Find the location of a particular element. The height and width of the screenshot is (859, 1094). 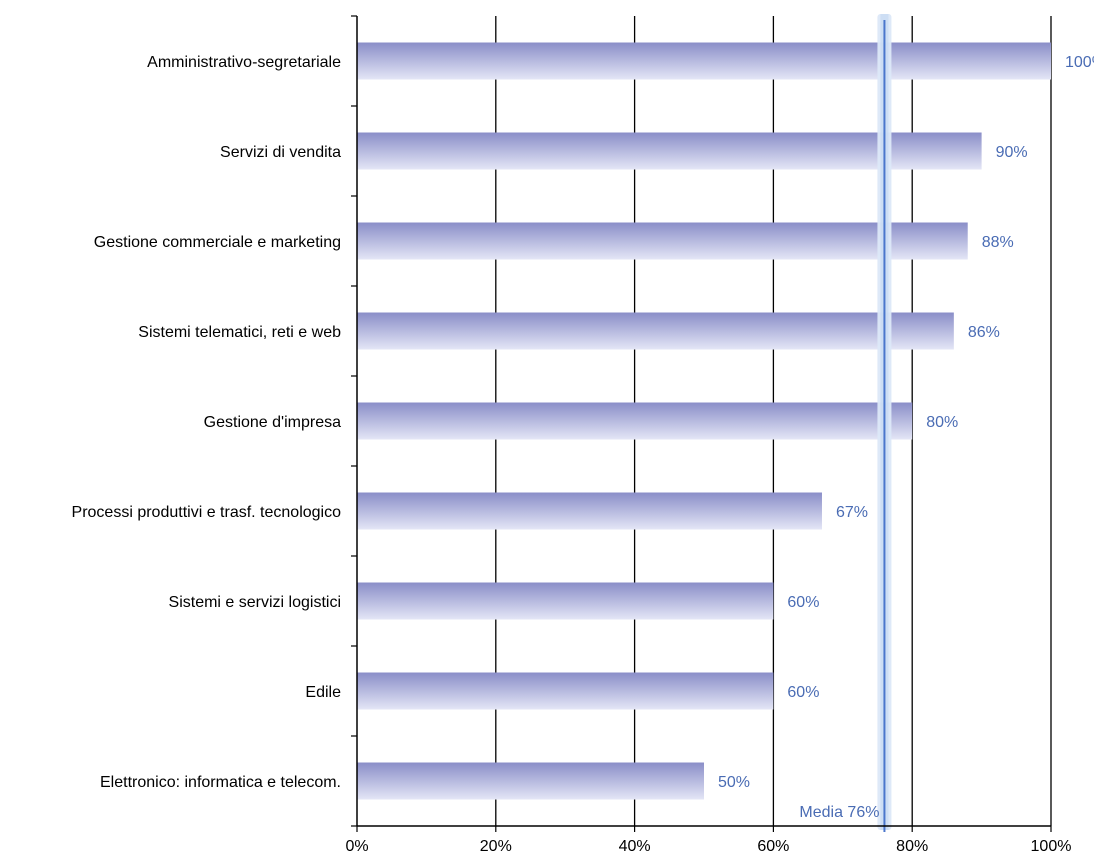

data-label: 90% is located at coordinates (1012, 152).